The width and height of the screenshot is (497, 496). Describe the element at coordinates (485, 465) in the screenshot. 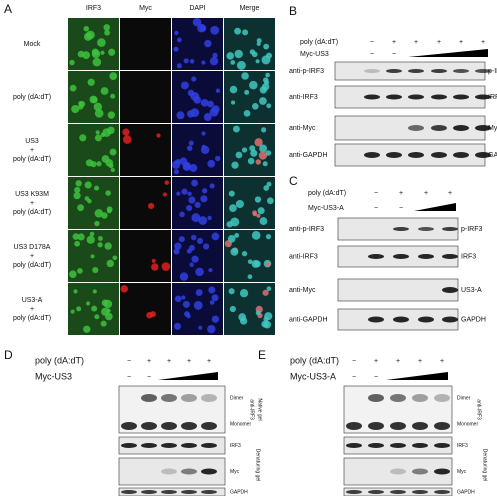

I see `gel-label: Denaturing gel` at that location.